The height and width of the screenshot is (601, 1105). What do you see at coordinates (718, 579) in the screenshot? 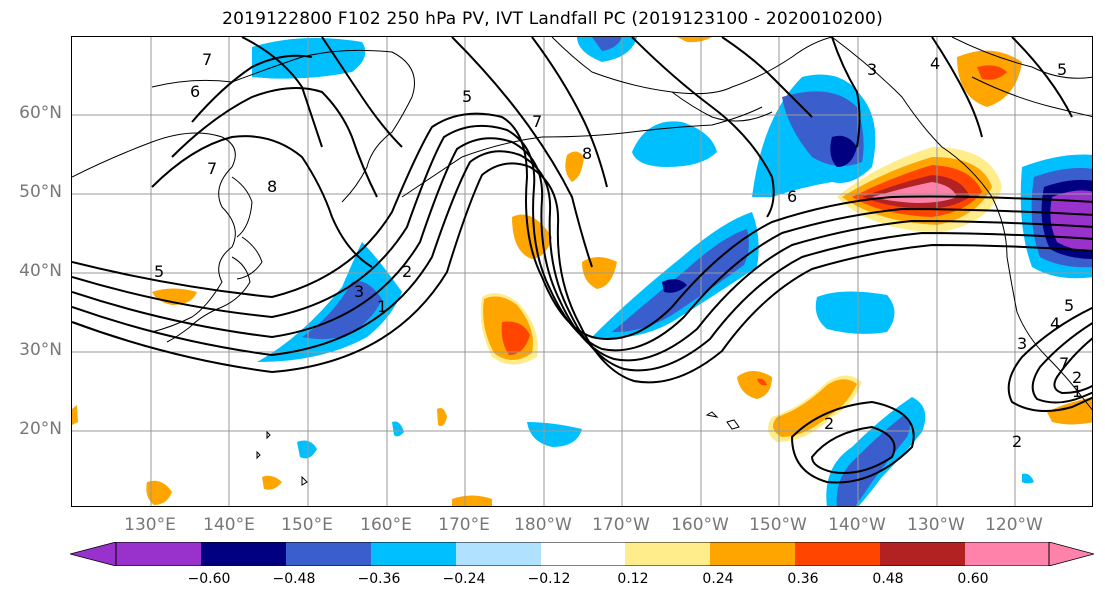
I see `colorbar-tick: 0.24` at bounding box center [718, 579].